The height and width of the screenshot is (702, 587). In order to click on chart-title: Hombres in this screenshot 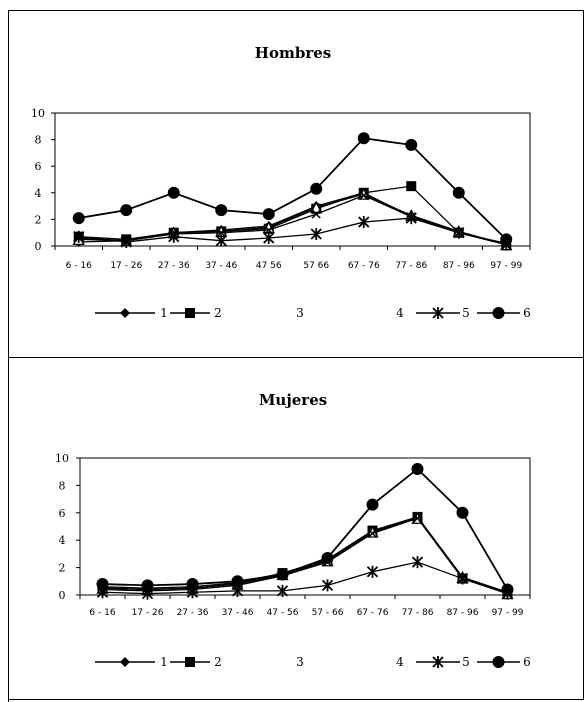, I will do `click(293, 53)`.